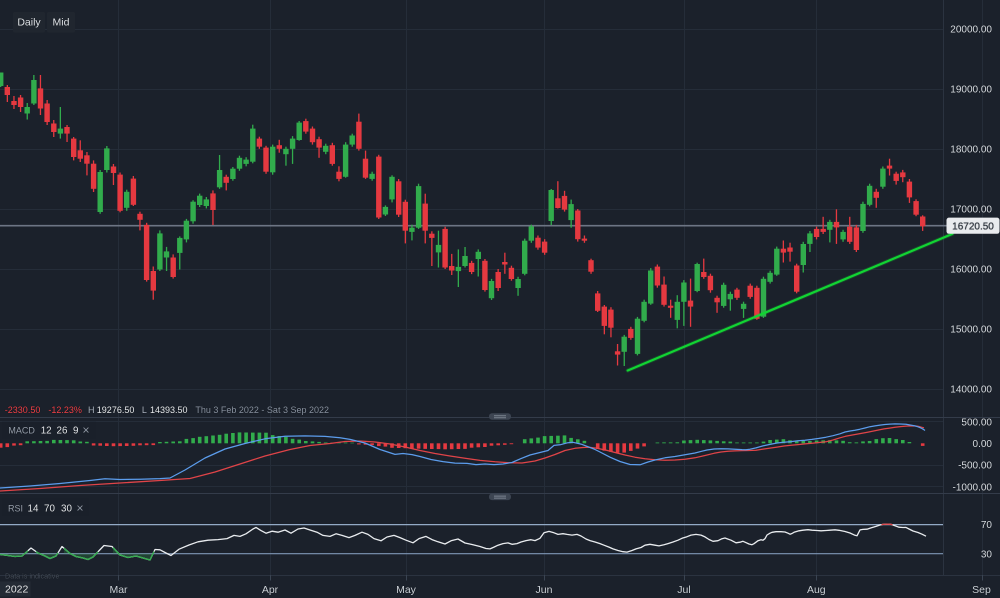 The width and height of the screenshot is (1000, 598). What do you see at coordinates (971, 210) in the screenshot?
I see `svg-text: 17000.00` at bounding box center [971, 210].